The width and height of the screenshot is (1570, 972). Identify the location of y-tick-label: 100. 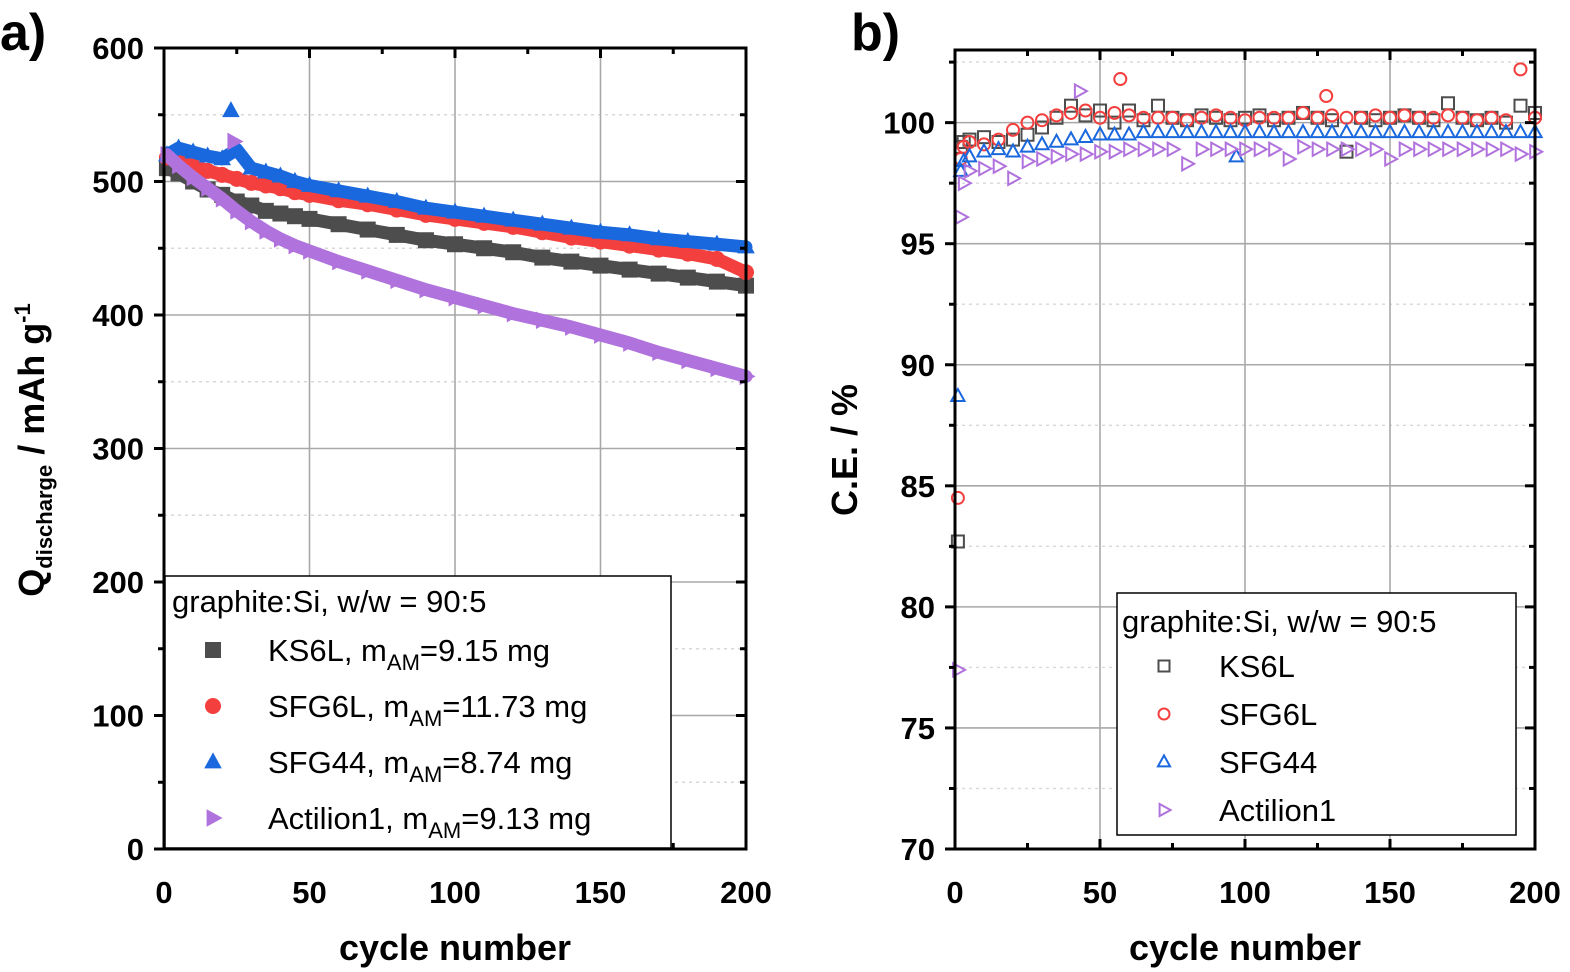
(118, 716).